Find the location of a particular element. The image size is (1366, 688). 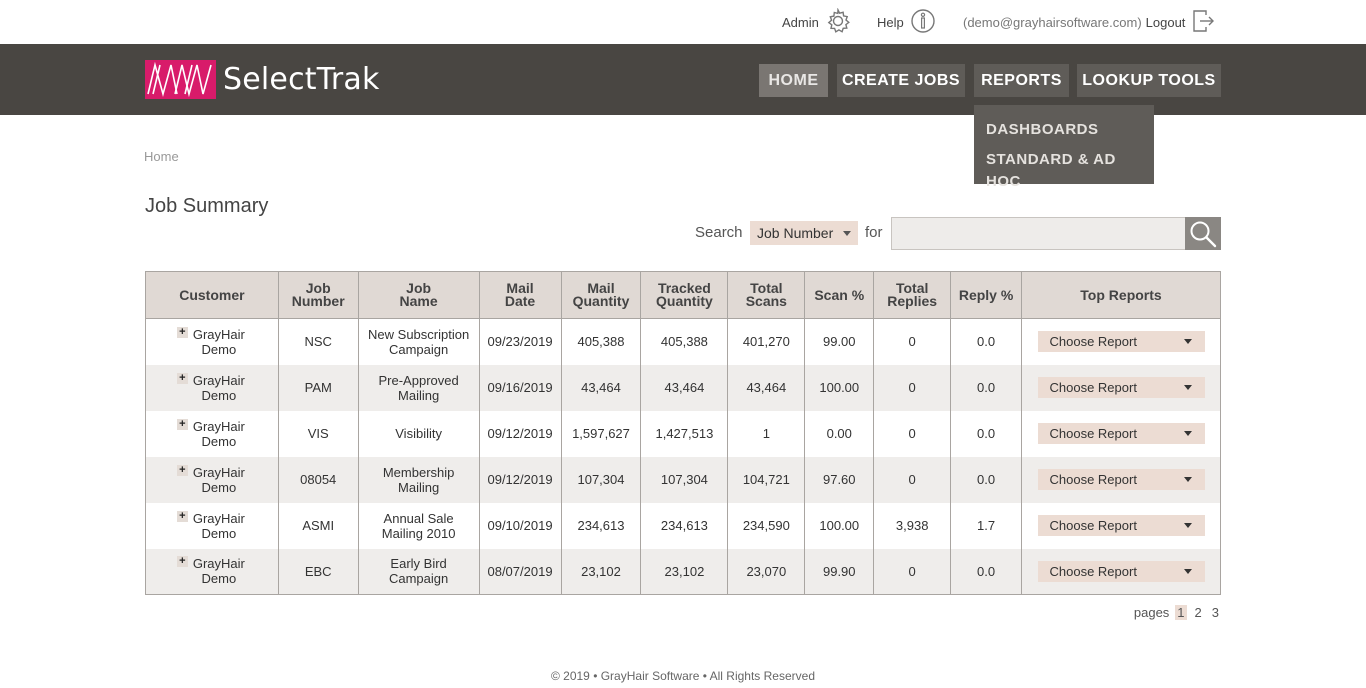

admin-label: Admin is located at coordinates (800, 22).